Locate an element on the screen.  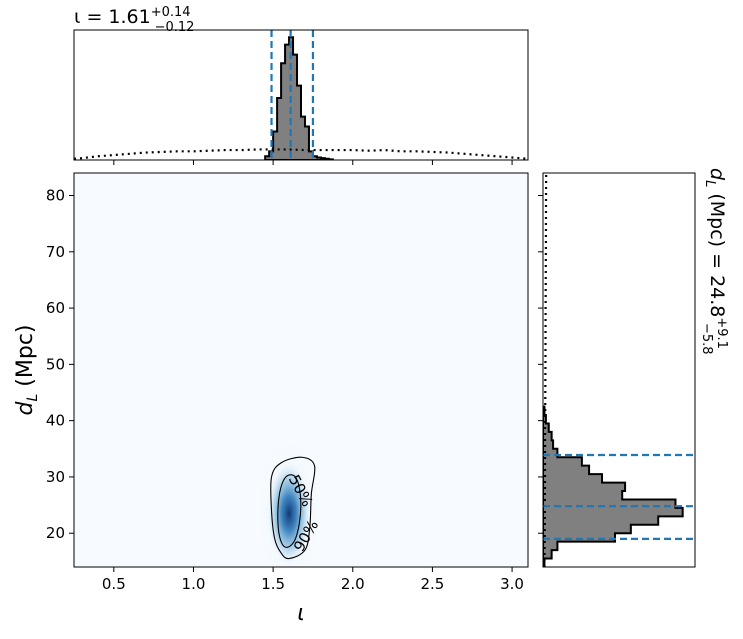
contour-50-line is located at coordinates (289, 511).